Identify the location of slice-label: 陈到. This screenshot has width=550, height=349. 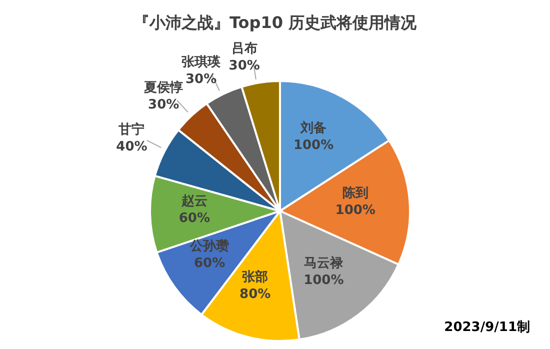
(355, 193).